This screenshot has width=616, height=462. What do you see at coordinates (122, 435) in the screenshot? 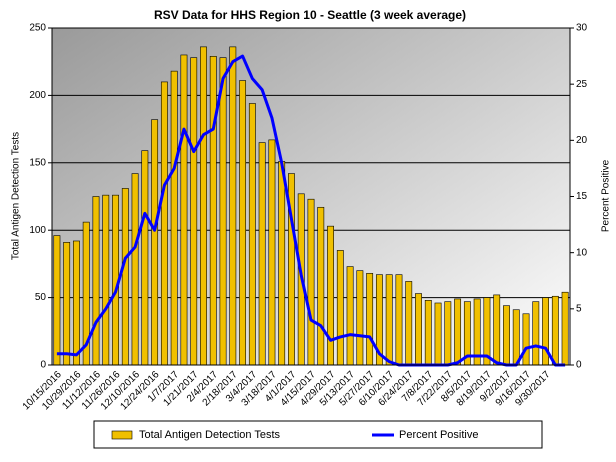
I see `legend-swatch` at bounding box center [122, 435].